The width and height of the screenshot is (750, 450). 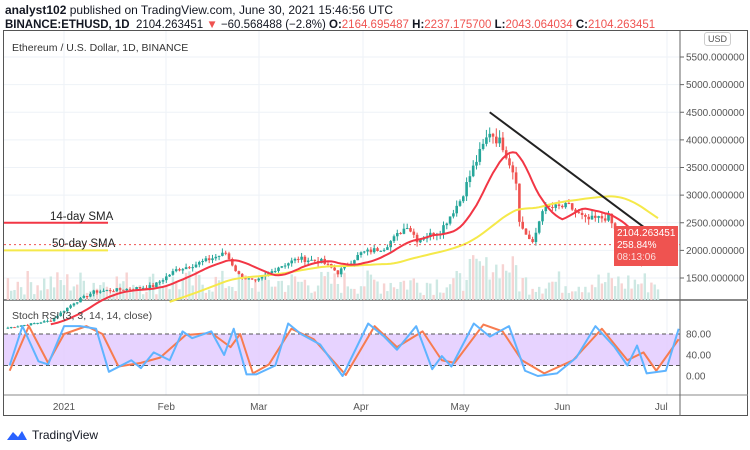 I want to click on indicator-label: Stoch RSI (3, 3, 14, 14, close), so click(x=82, y=316).